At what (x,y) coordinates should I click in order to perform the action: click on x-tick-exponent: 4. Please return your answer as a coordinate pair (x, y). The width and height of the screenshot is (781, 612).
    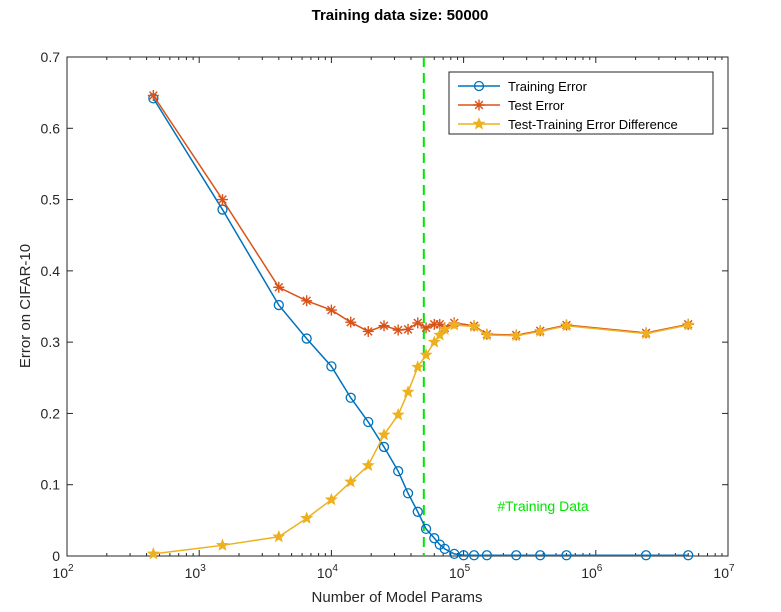
    Looking at the image, I should click on (335, 568).